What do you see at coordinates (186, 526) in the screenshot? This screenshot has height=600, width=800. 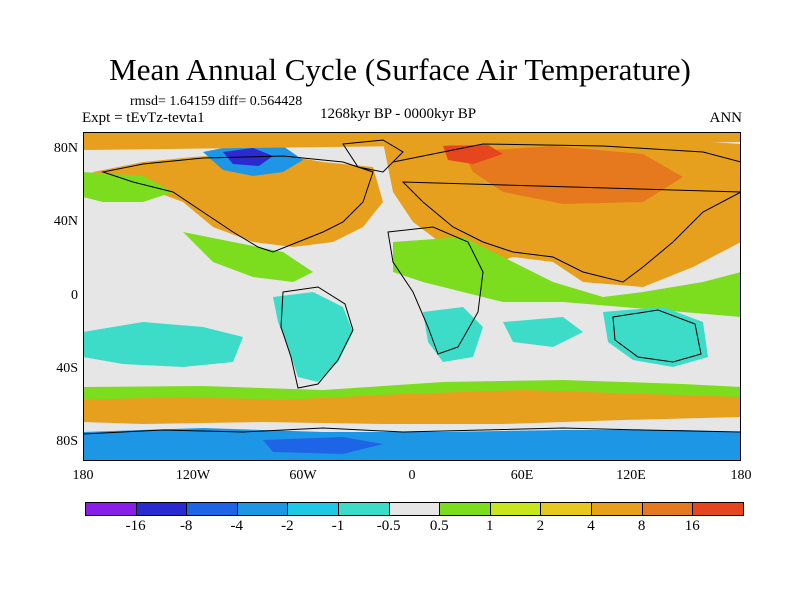 I see `colorbar-label: -8` at bounding box center [186, 526].